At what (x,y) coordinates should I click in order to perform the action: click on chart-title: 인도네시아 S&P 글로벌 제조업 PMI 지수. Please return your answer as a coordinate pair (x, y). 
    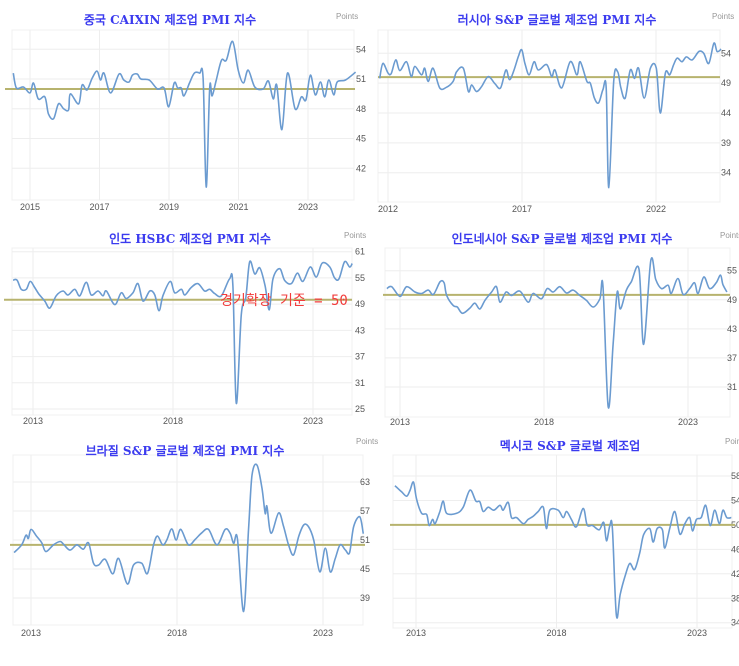
    Looking at the image, I should click on (562, 238).